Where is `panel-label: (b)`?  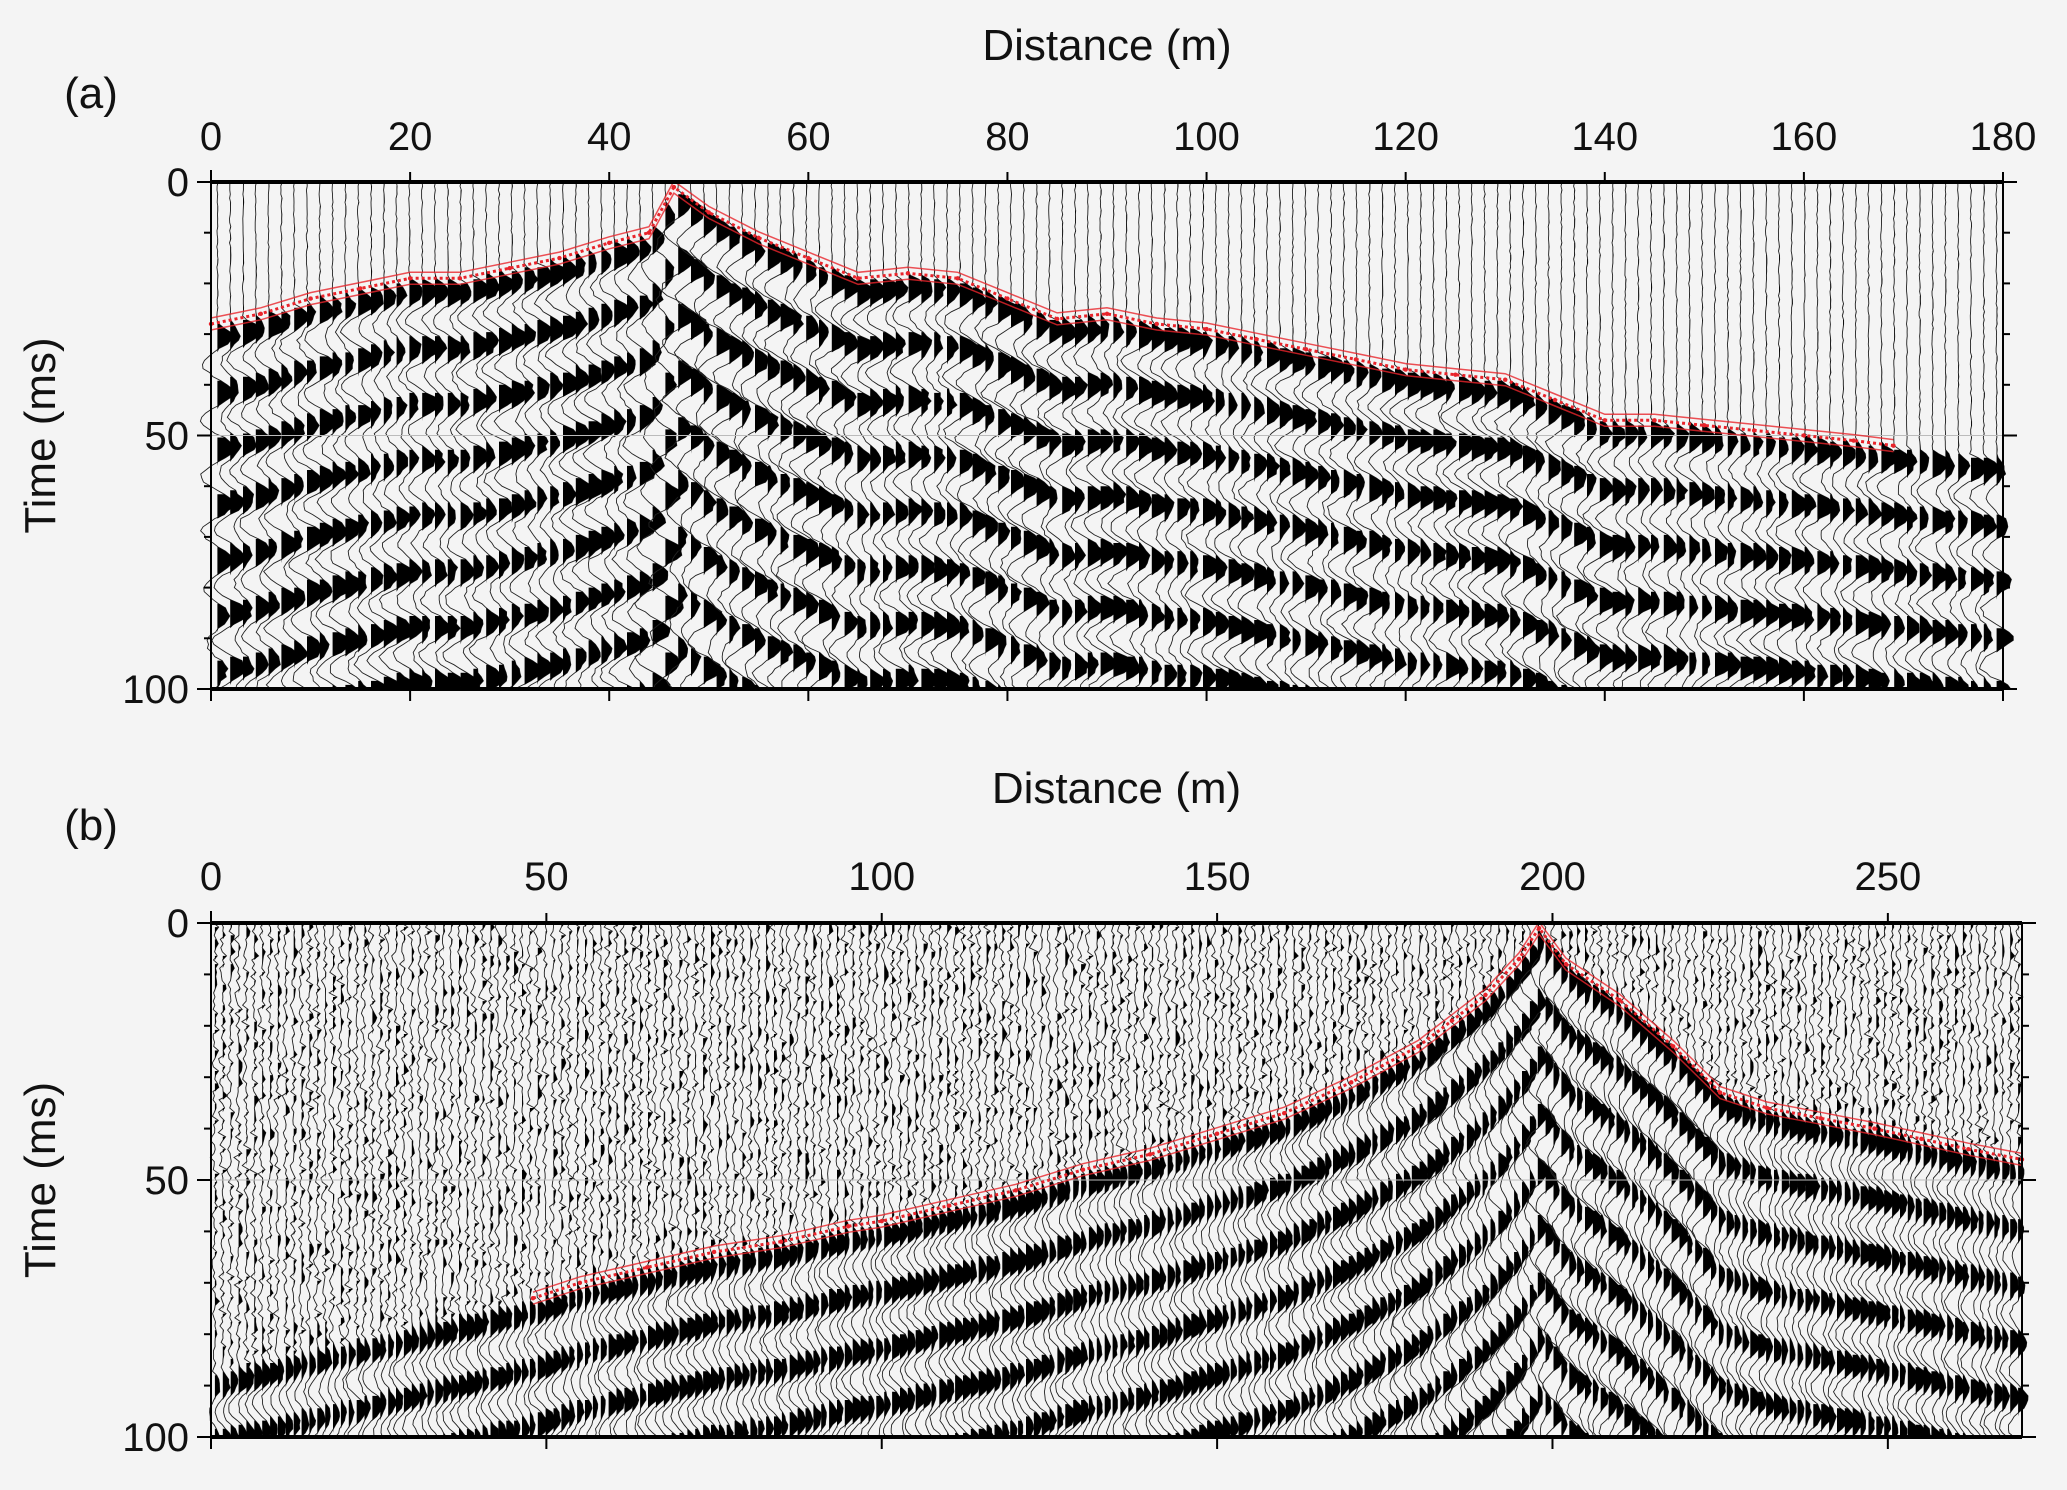
panel-label: (b) is located at coordinates (91, 825).